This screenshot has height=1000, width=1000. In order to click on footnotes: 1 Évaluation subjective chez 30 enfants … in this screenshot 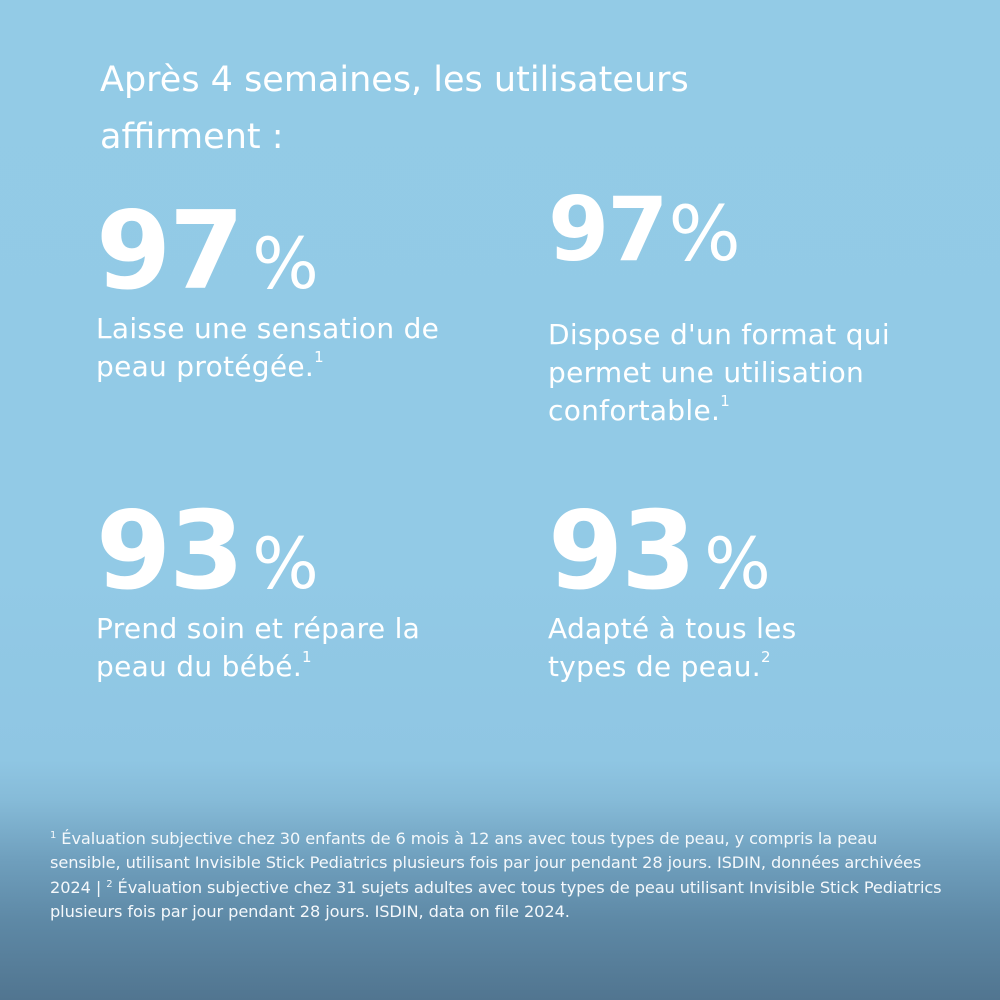, I will do `click(500, 875)`.